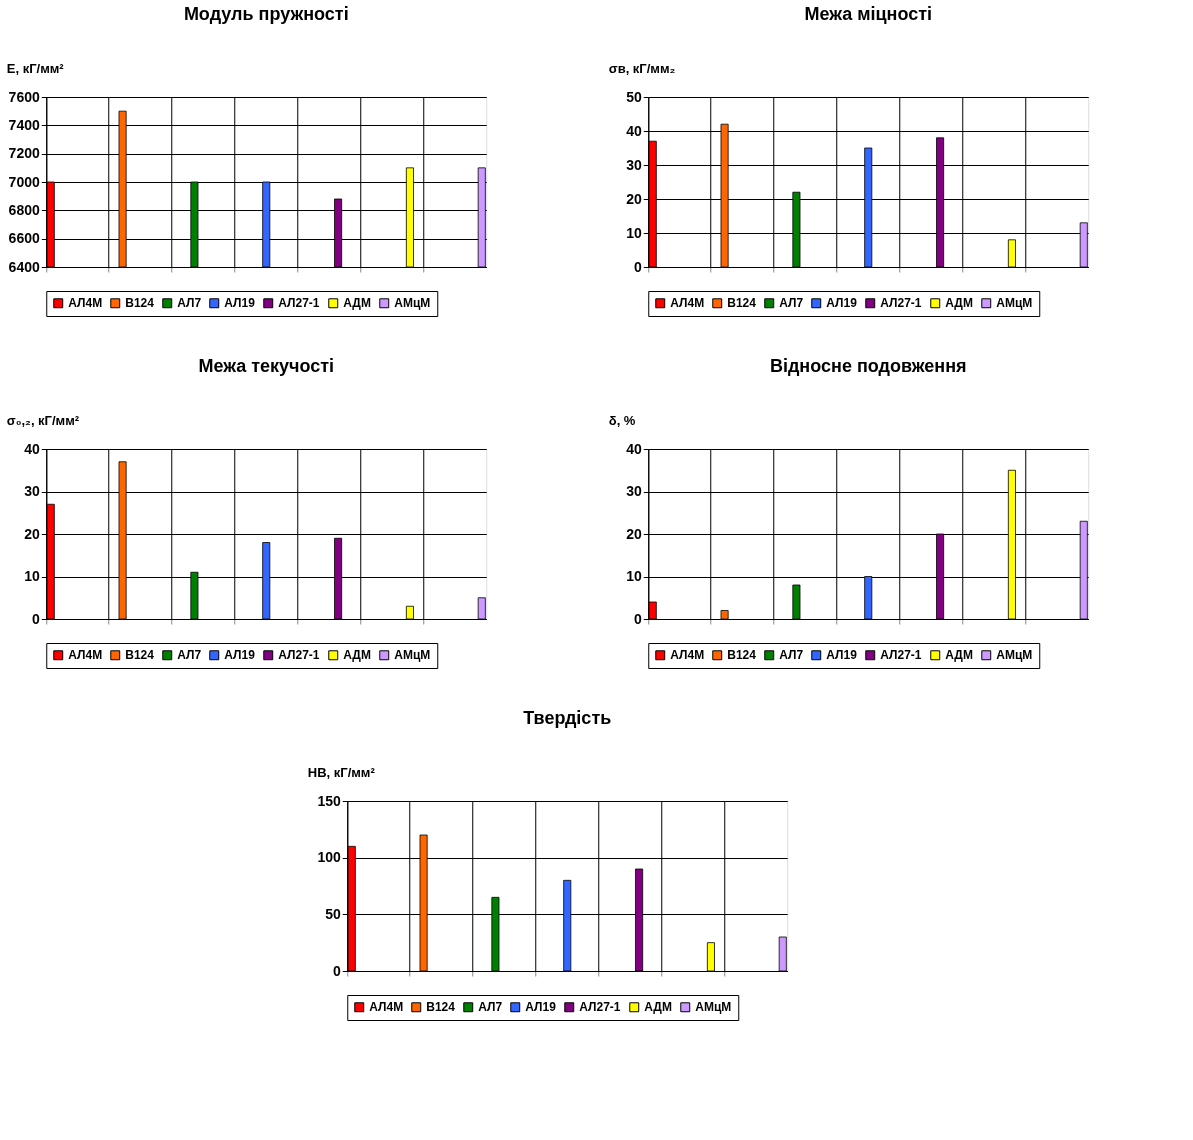  Describe the element at coordinates (622, 420) in the screenshot. I see `y-axis-title: δ, %` at that location.